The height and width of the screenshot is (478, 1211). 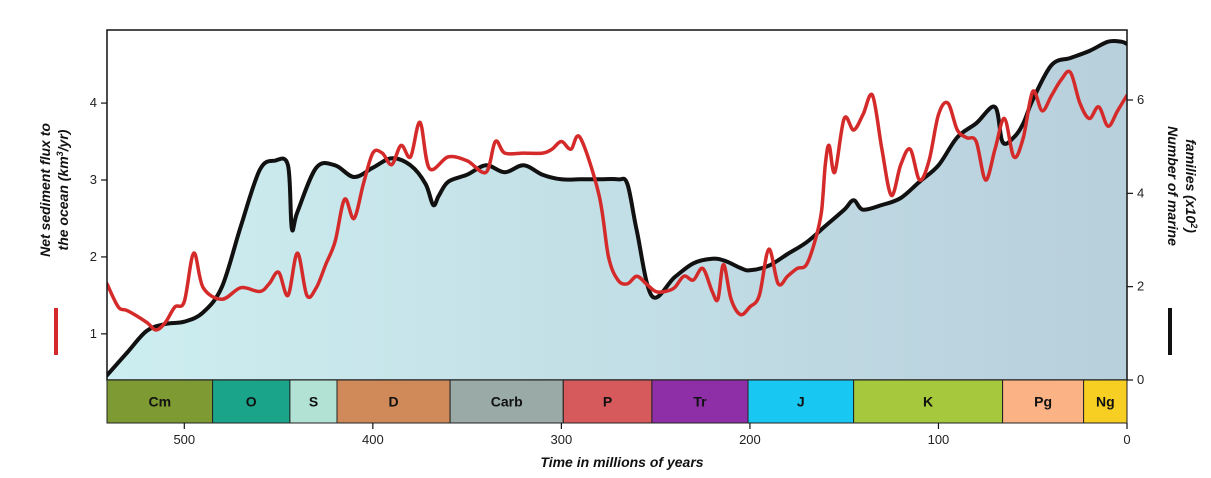 I want to click on left-tick-label: 3, so click(x=93, y=179).